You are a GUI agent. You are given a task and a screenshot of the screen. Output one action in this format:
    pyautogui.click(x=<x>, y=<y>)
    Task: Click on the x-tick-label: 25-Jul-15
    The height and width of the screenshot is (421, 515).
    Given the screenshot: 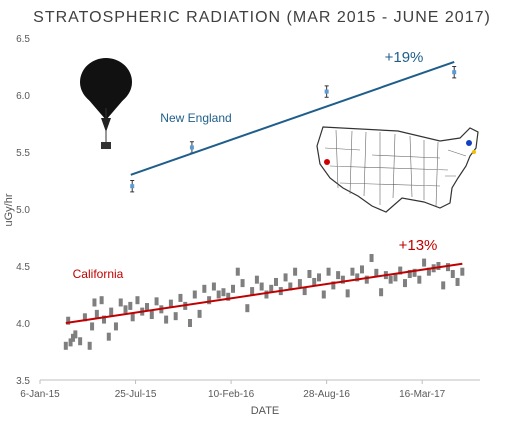 What is the action you would take?
    pyautogui.click(x=136, y=394)
    